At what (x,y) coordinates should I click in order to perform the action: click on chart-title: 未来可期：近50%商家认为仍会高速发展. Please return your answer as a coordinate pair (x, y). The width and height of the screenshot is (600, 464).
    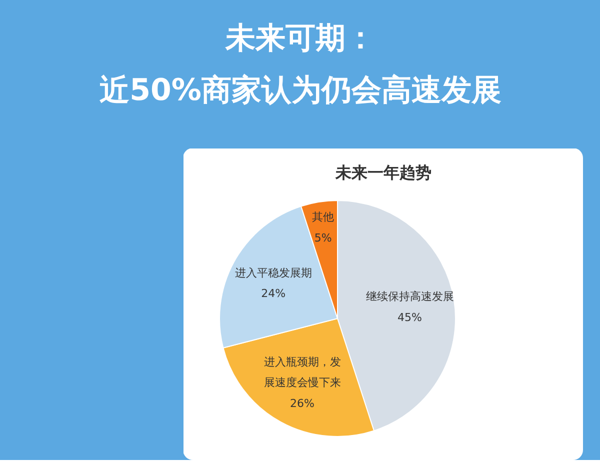
    Looking at the image, I should click on (301, 64).